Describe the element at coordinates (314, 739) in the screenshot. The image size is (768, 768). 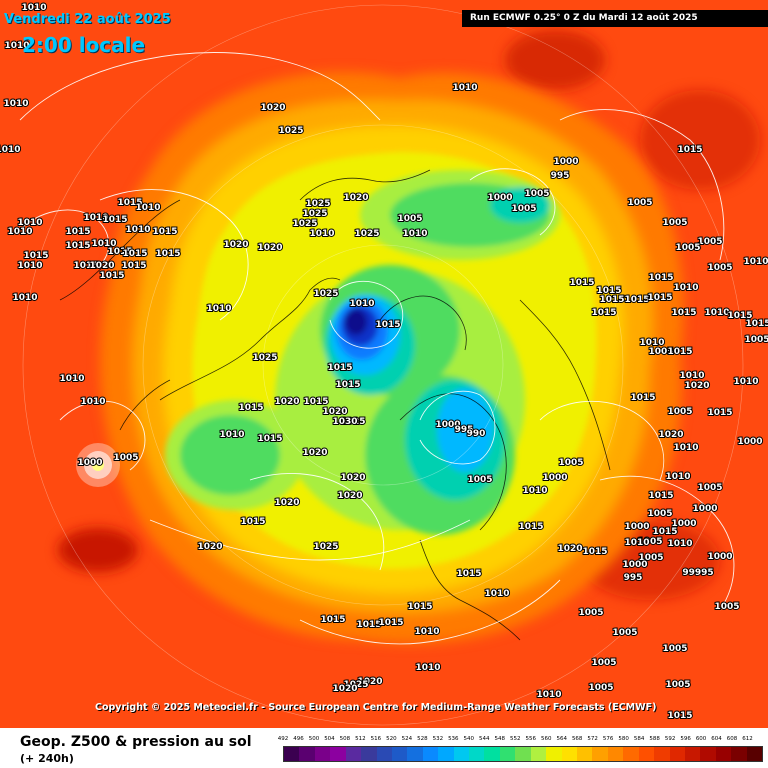
I see `color-scale-tick: 500` at that location.